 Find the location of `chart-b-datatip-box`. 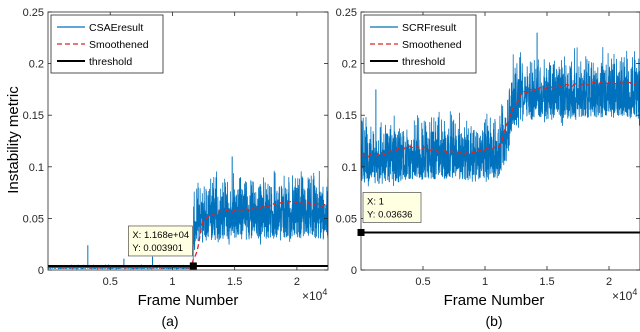

chart-b-datatip-box is located at coordinates (392, 207).